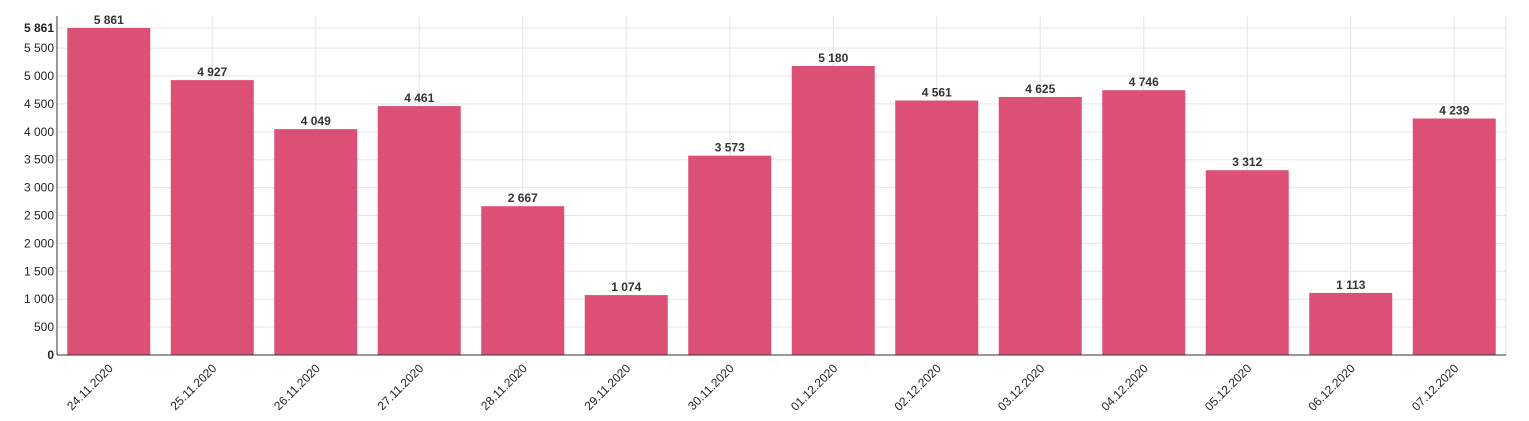  I want to click on data-label: 5 180, so click(833, 58).